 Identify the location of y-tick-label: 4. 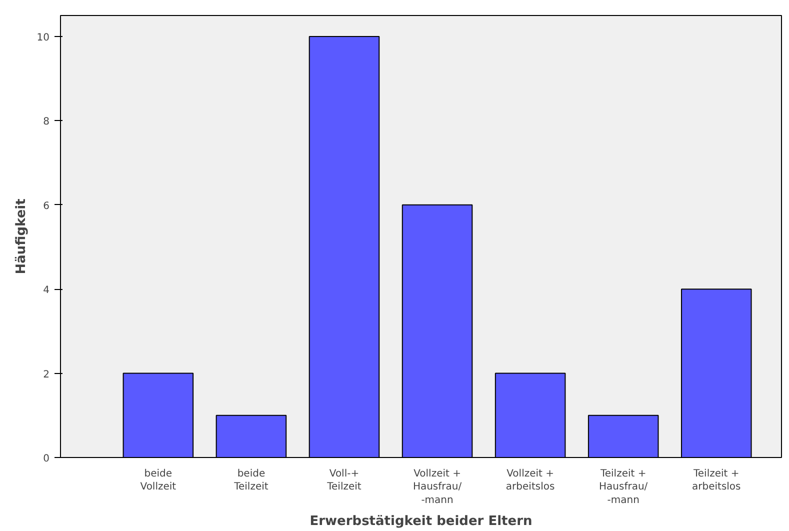
(46, 290).